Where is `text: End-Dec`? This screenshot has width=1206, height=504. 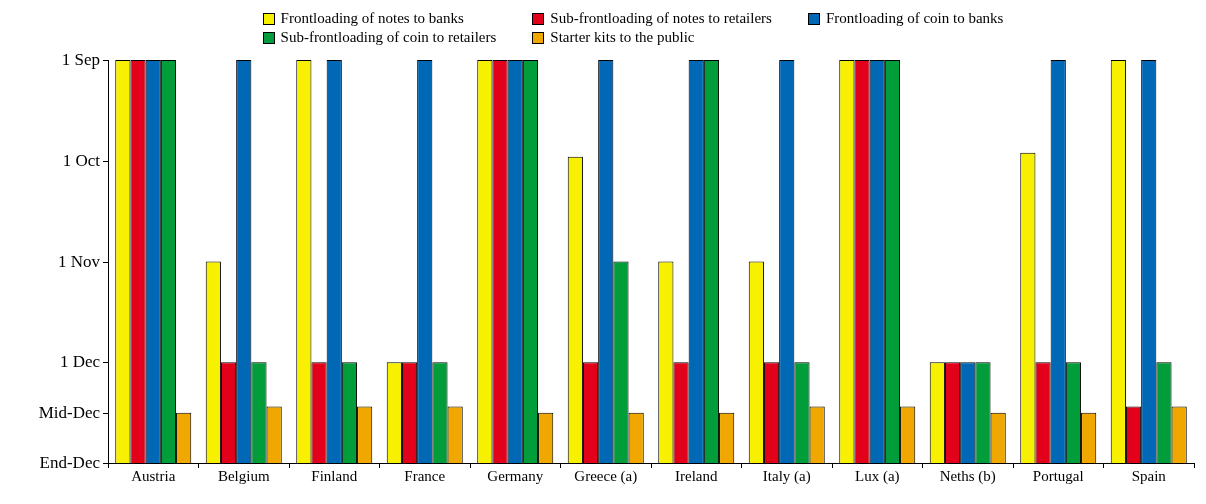
text: End-Dec is located at coordinates (70, 462).